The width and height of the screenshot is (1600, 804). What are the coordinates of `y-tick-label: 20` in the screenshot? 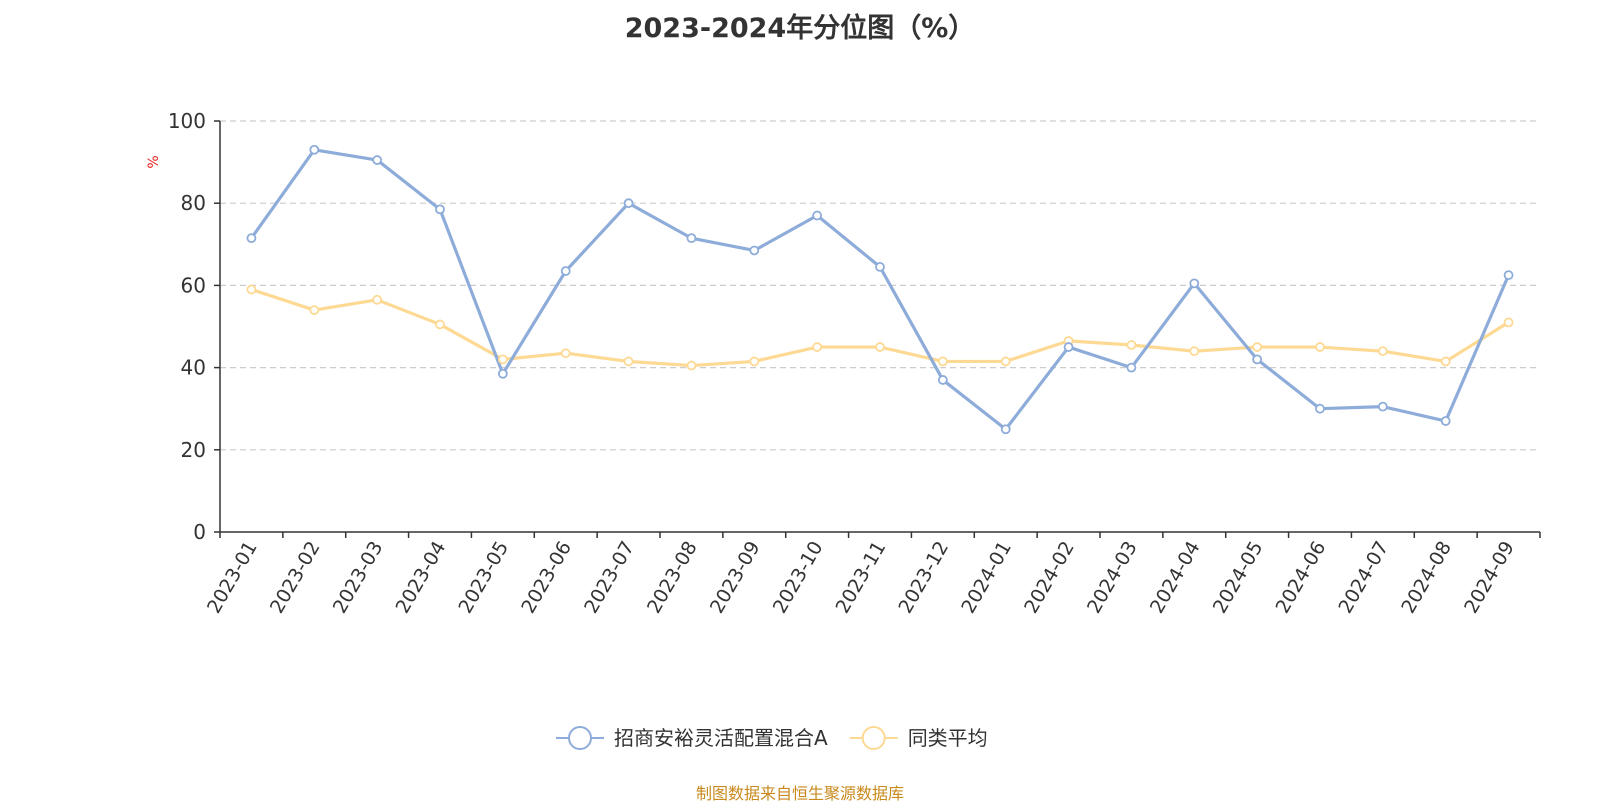 It's located at (193, 450).